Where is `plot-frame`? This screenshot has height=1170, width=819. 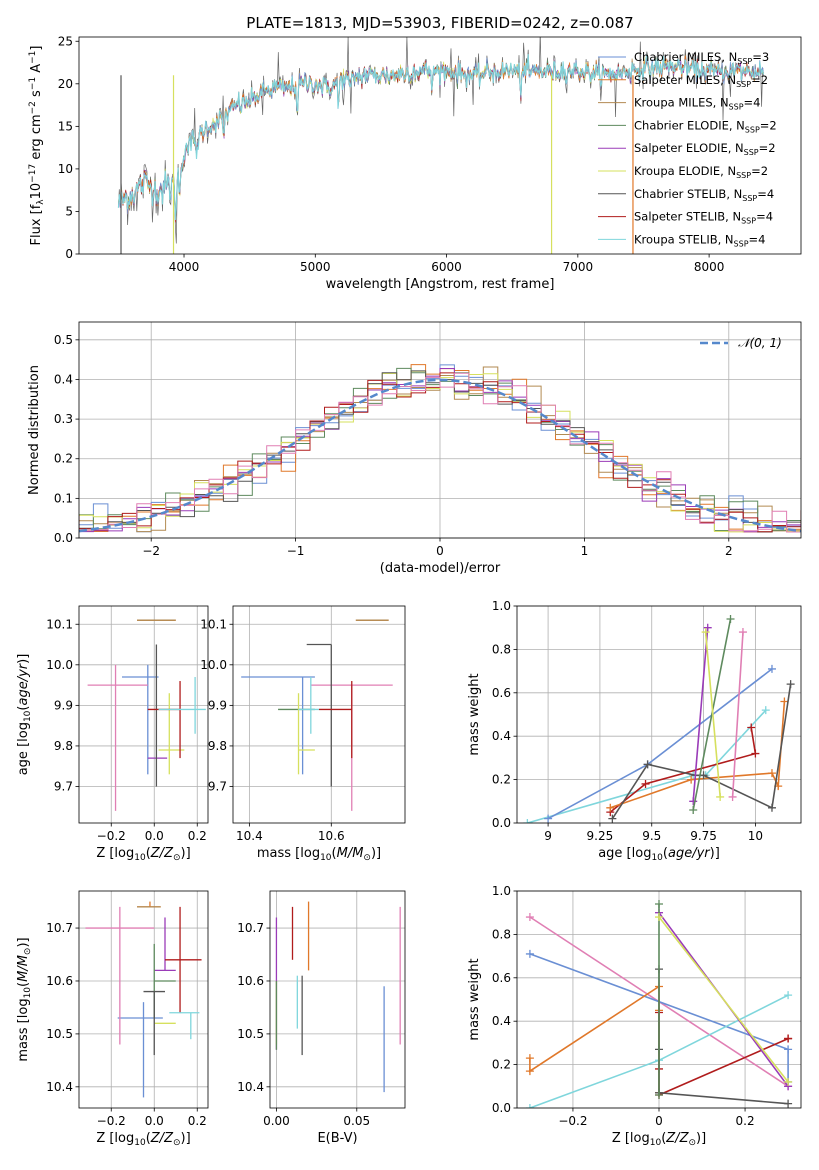 plot-frame is located at coordinates (143, 999).